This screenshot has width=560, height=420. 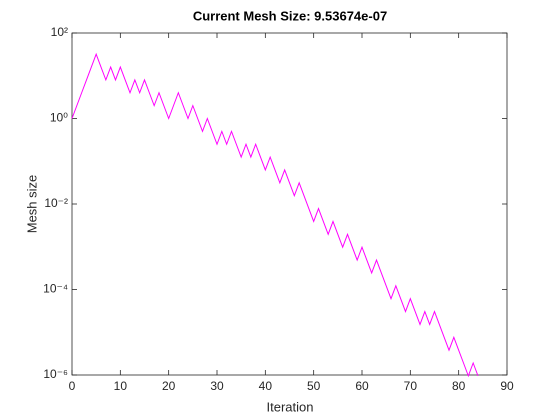 I want to click on y-tick-label: 10⁻², so click(x=56, y=203).